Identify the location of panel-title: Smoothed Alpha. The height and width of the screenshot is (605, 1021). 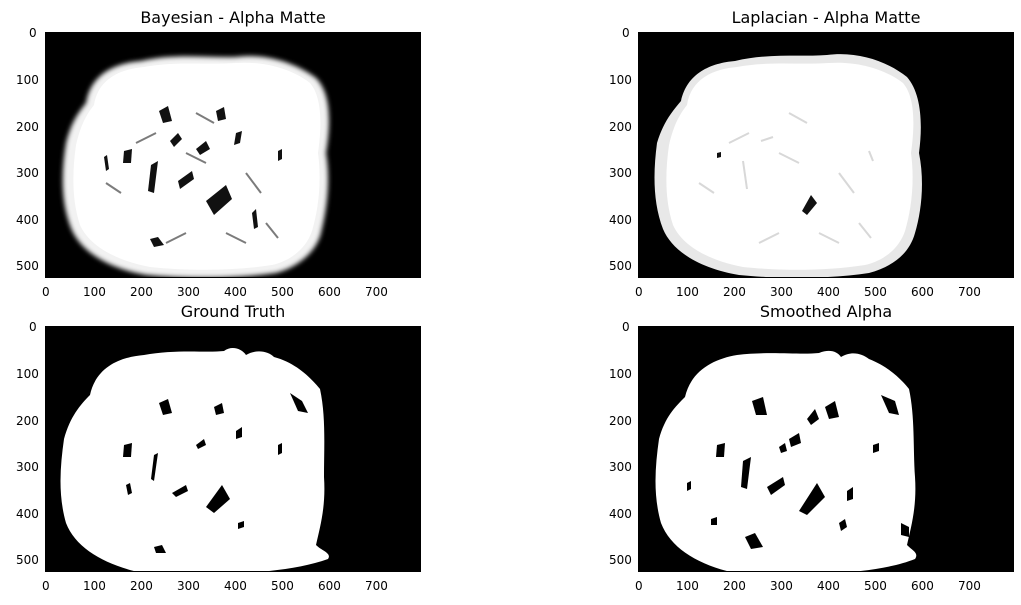
(826, 311).